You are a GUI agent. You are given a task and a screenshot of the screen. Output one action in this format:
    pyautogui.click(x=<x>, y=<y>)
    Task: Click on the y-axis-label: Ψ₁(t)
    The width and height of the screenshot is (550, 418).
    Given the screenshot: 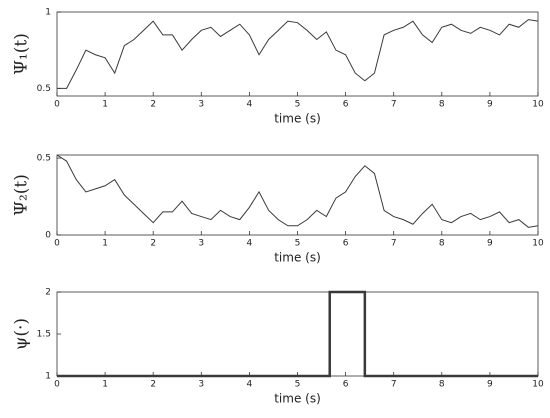 What is the action you would take?
    pyautogui.click(x=22, y=54)
    